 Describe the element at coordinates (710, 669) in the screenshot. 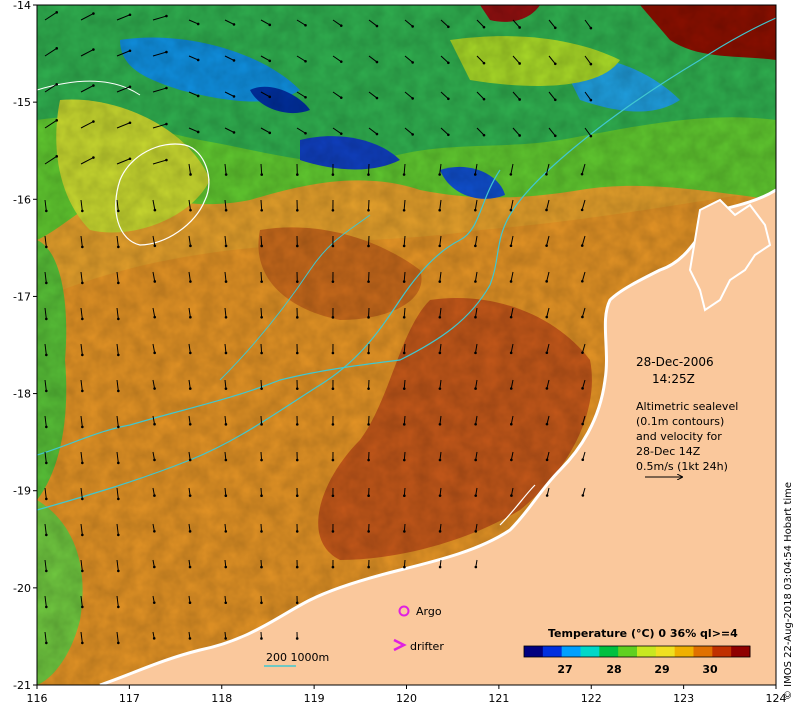

I see `colorbar-tick-label: 30` at that location.